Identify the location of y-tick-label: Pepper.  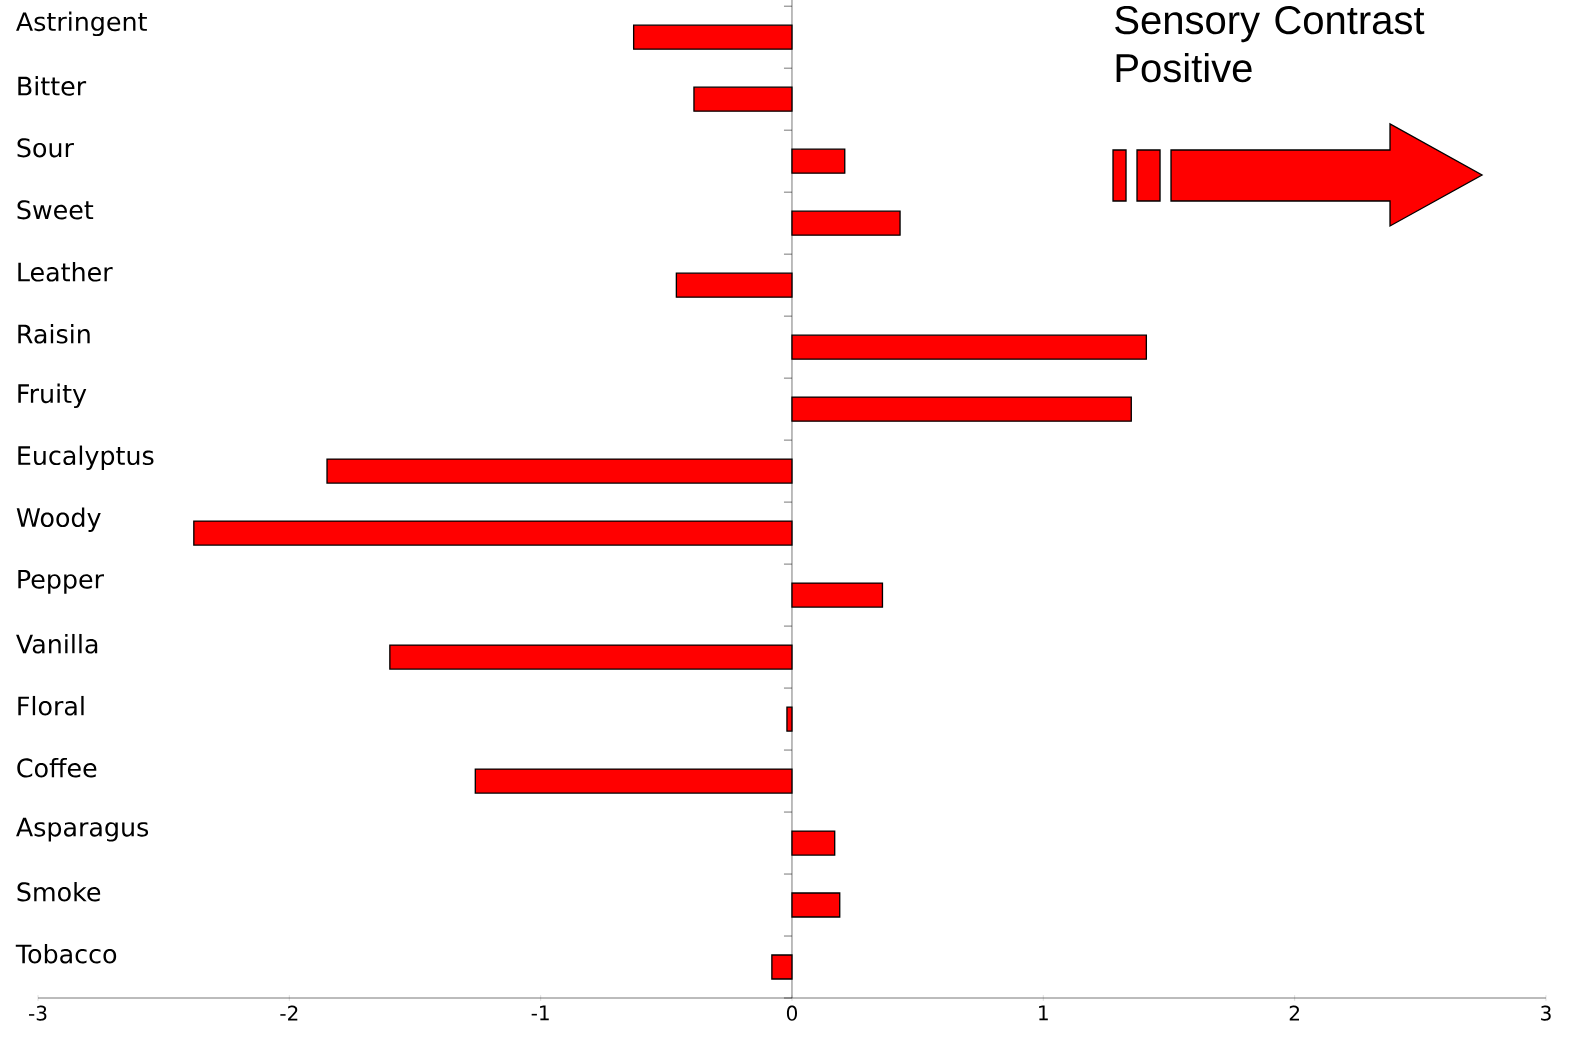
(61, 581).